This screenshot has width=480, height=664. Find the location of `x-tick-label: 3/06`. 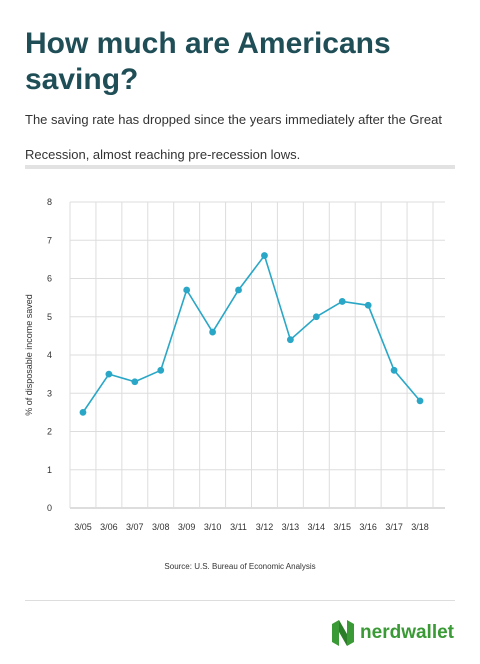

x-tick-label: 3/06 is located at coordinates (109, 527).